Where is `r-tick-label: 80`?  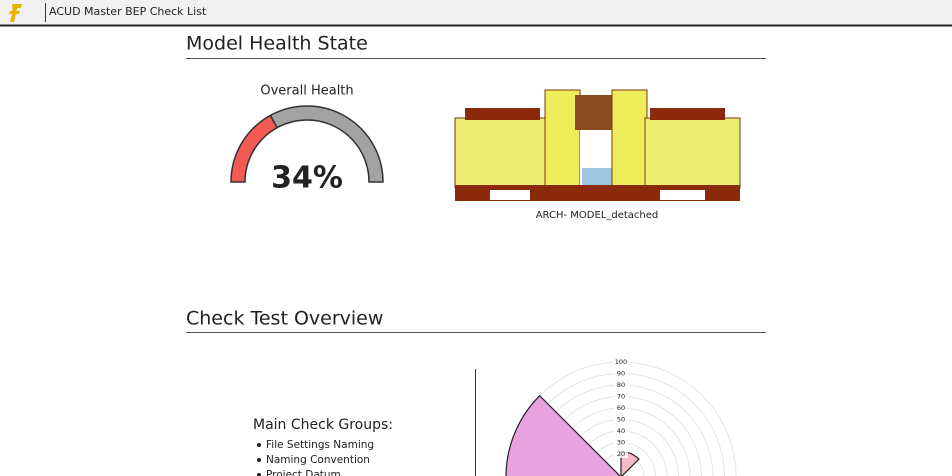
r-tick-label: 80 is located at coordinates (621, 385).